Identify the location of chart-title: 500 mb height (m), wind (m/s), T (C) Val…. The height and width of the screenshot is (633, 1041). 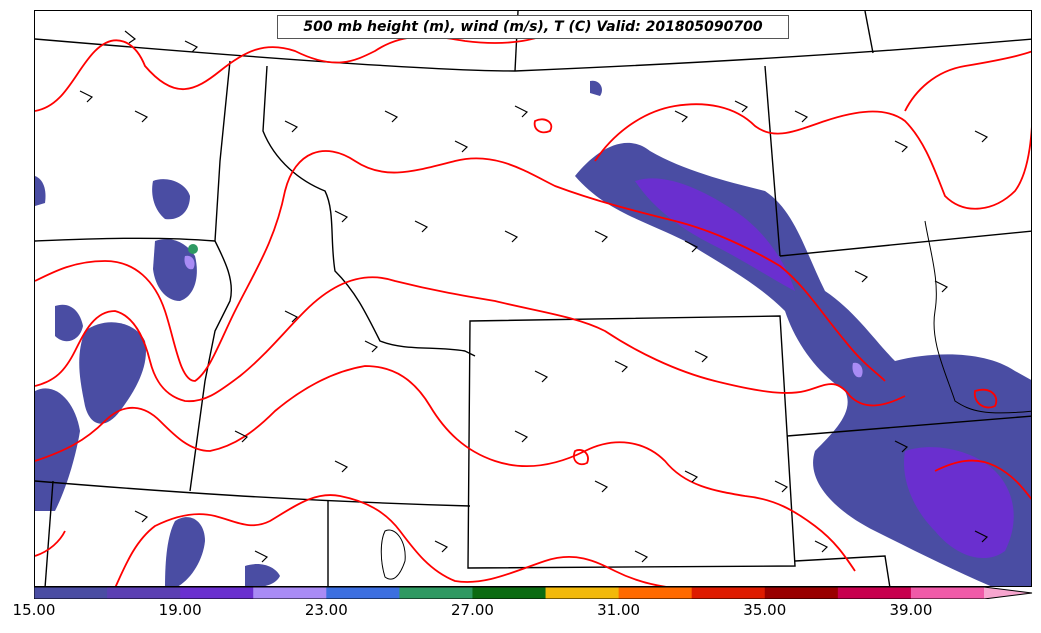
(533, 27).